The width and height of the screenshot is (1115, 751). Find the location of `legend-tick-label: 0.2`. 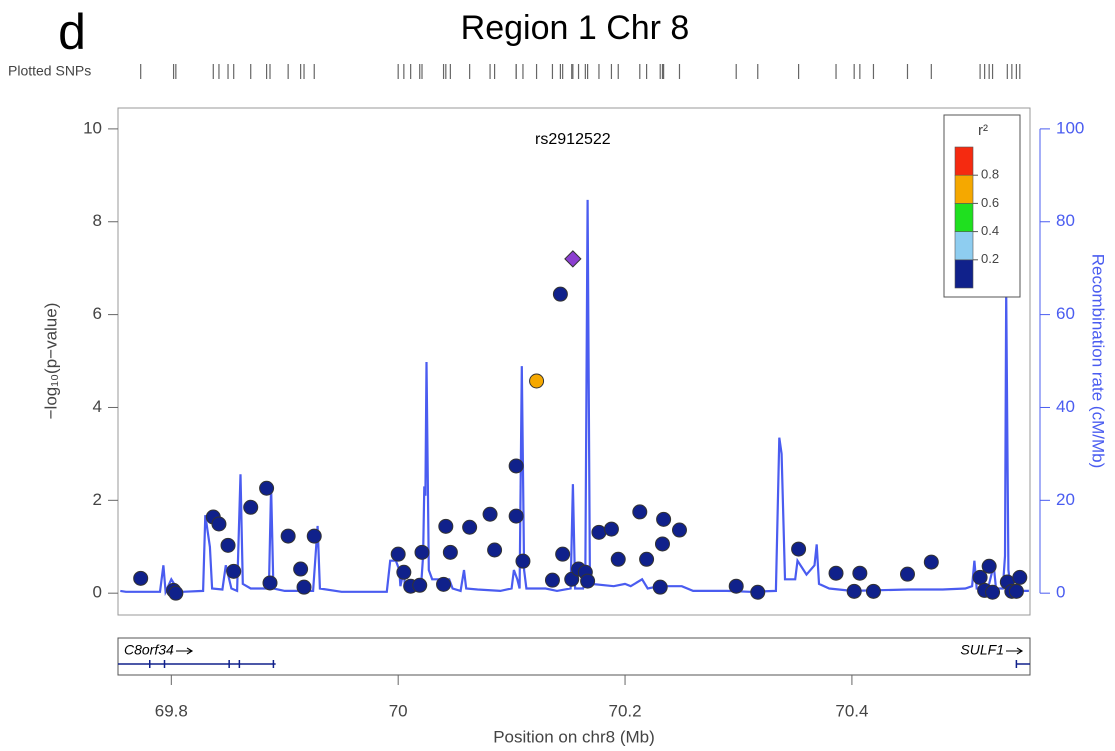

legend-tick-label: 0.2 is located at coordinates (990, 258).